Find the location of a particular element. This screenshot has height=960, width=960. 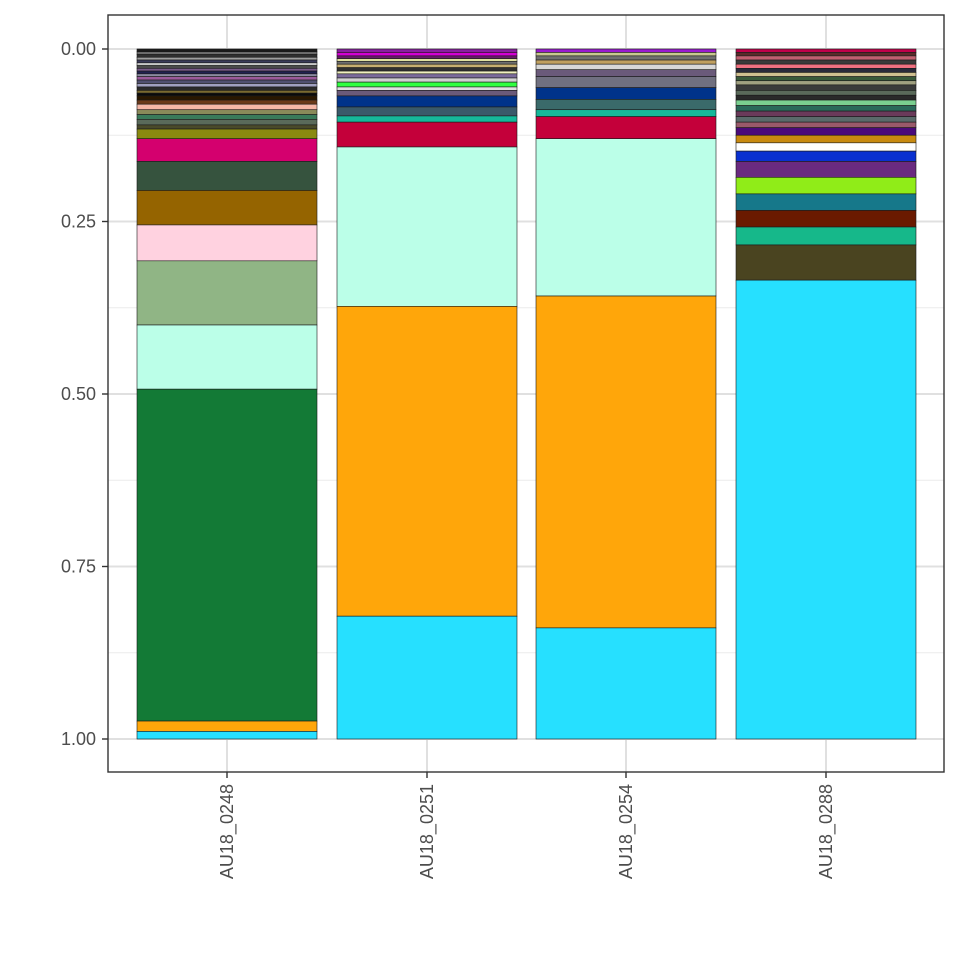

y-tick-label: 0.50 is located at coordinates (78, 394).